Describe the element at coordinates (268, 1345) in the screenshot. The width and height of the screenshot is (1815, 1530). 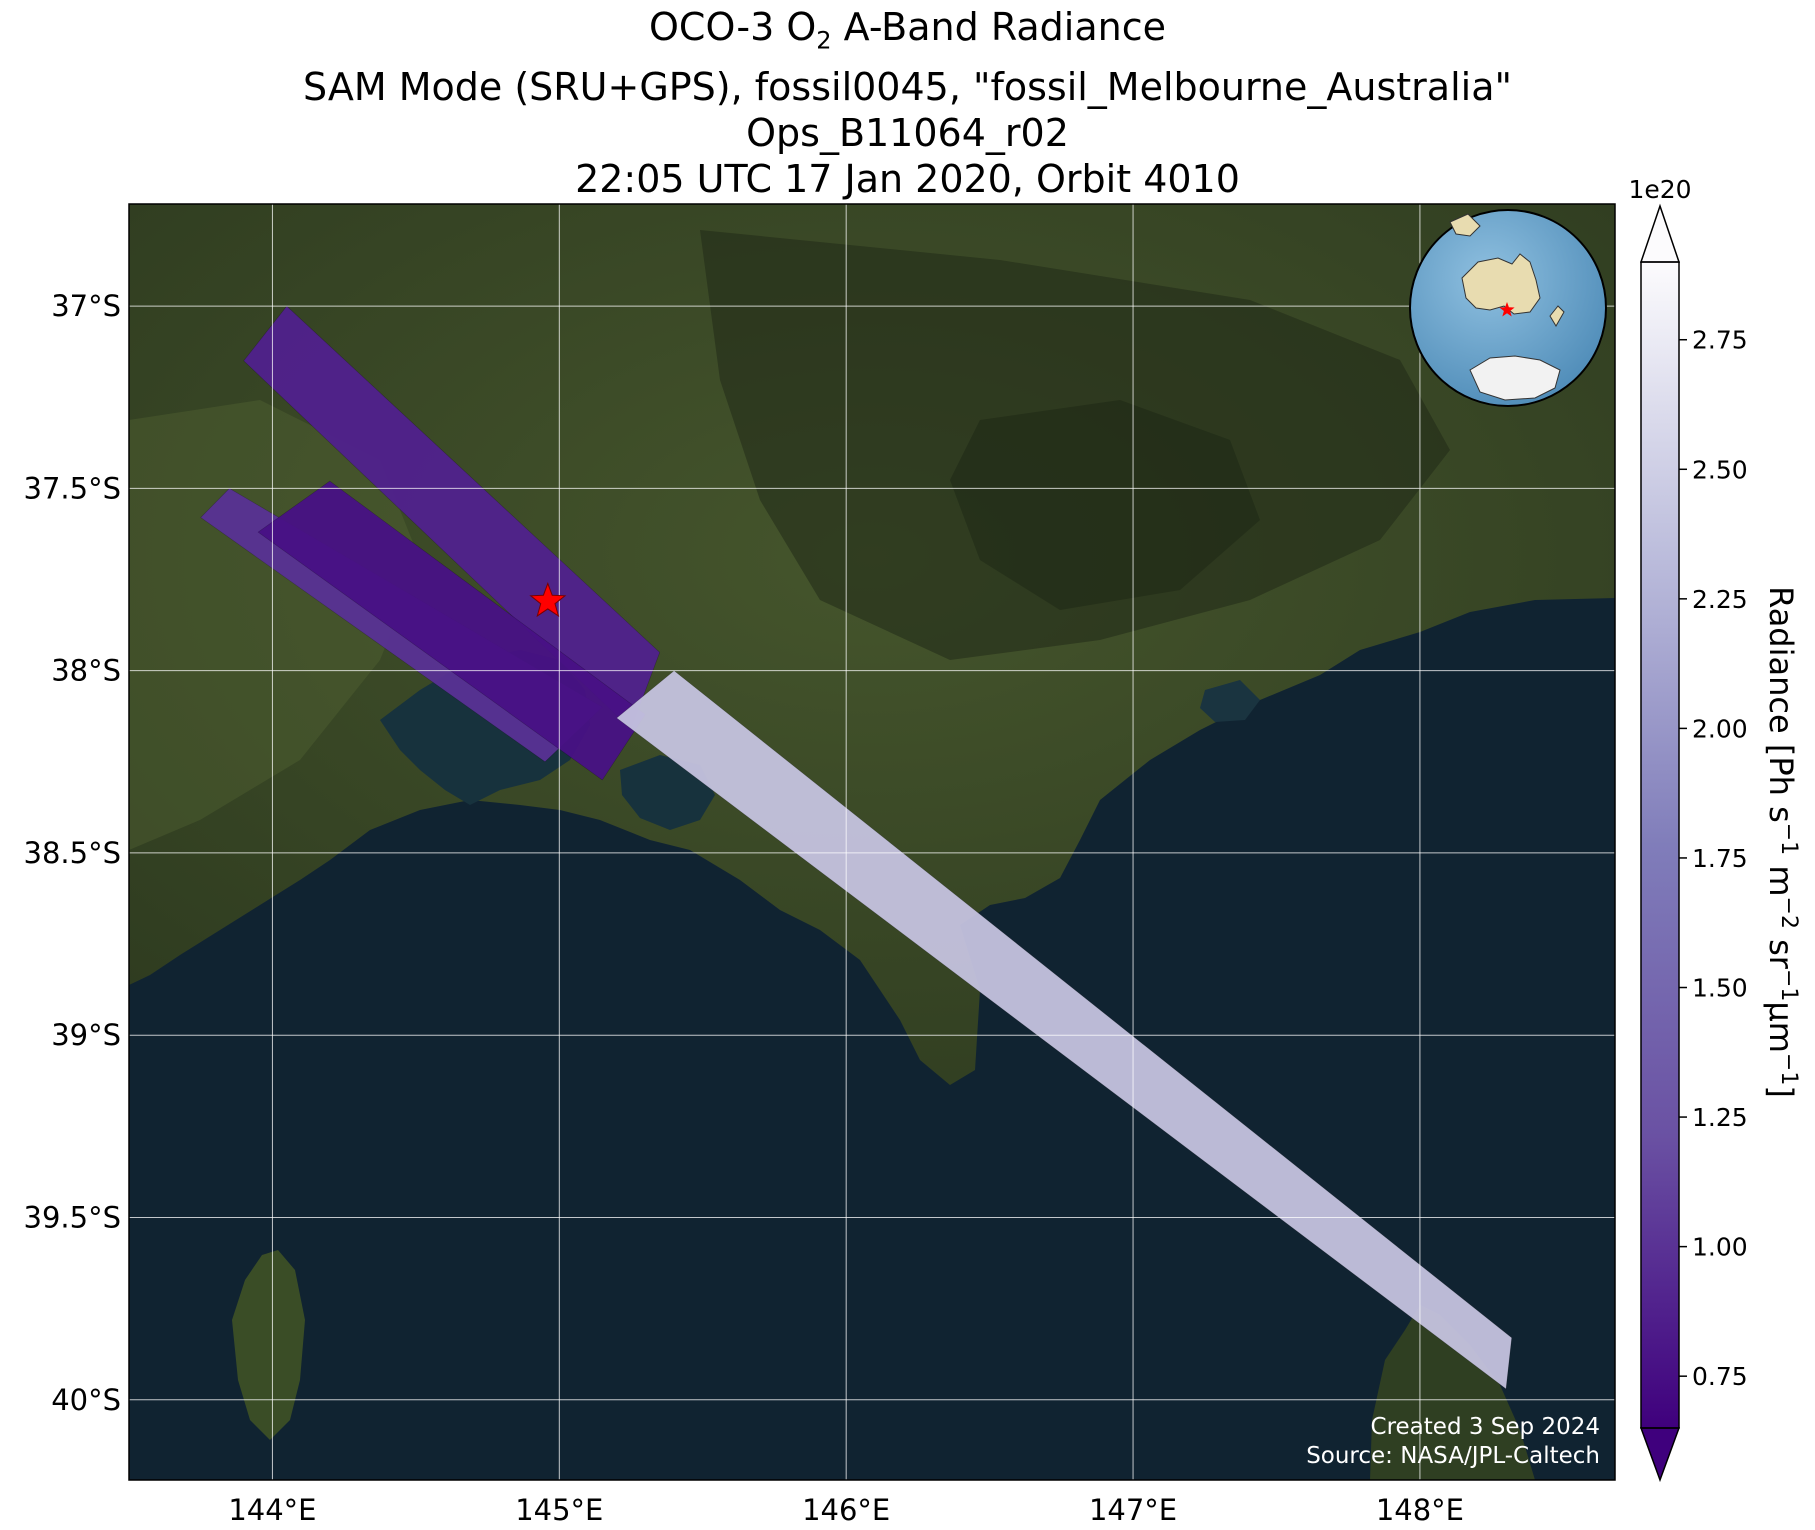
I see `king-island` at that location.